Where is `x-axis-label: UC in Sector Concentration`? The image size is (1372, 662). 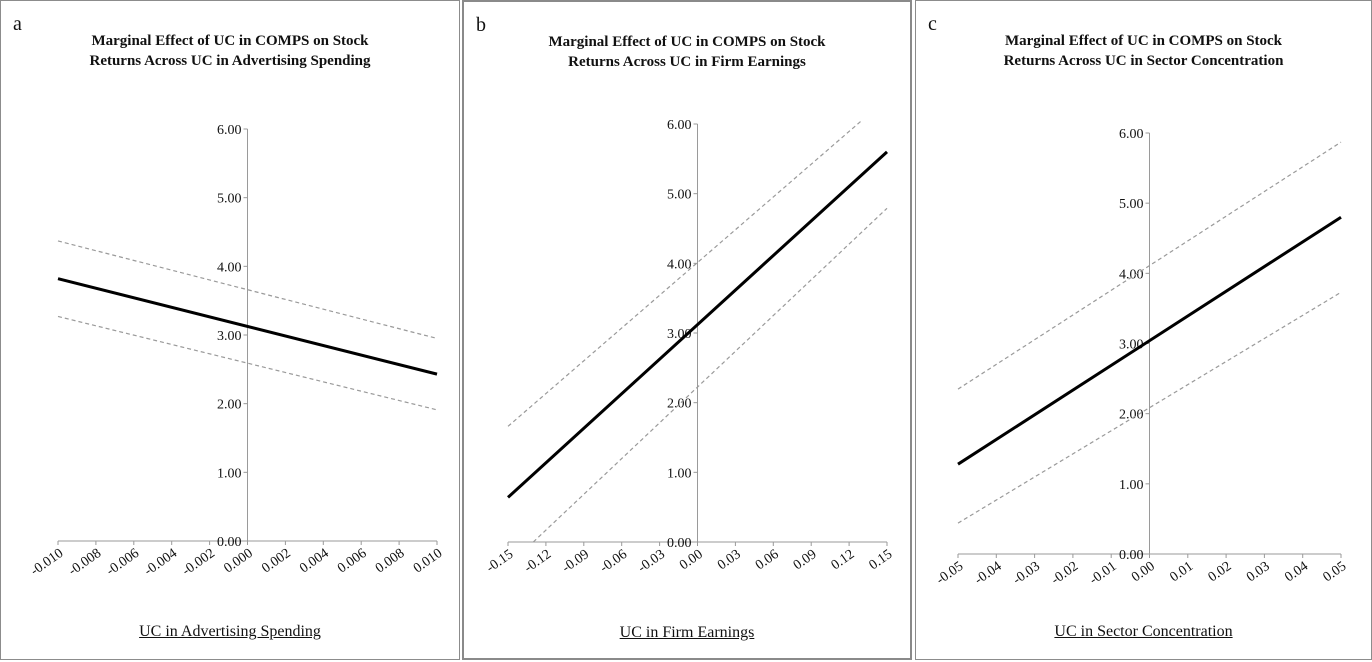 x-axis-label: UC in Sector Concentration is located at coordinates (1143, 631).